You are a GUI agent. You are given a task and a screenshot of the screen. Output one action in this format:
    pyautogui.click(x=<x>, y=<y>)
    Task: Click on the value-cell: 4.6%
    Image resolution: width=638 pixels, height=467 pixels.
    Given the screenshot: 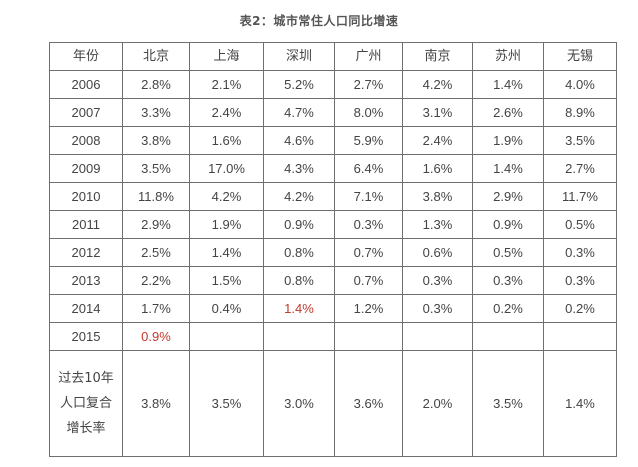 What is the action you would take?
    pyautogui.click(x=299, y=140)
    